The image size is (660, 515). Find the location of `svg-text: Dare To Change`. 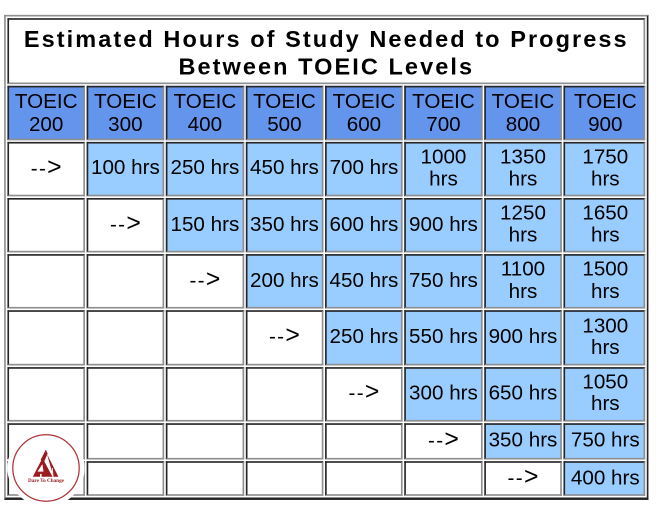

svg-text: Dare To Change is located at coordinates (46, 481).